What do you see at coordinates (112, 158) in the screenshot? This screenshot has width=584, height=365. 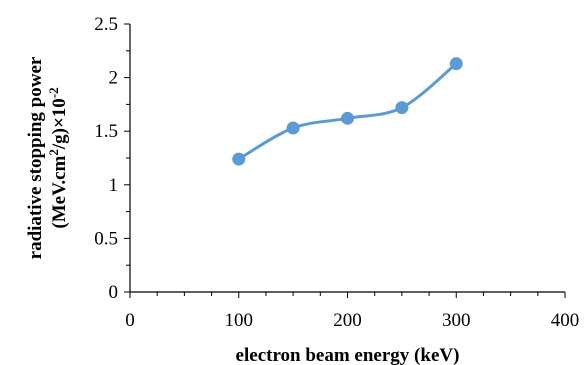 I see `y-axis-ticks: 0 0.5 1 1.5 2 2.5` at bounding box center [112, 158].